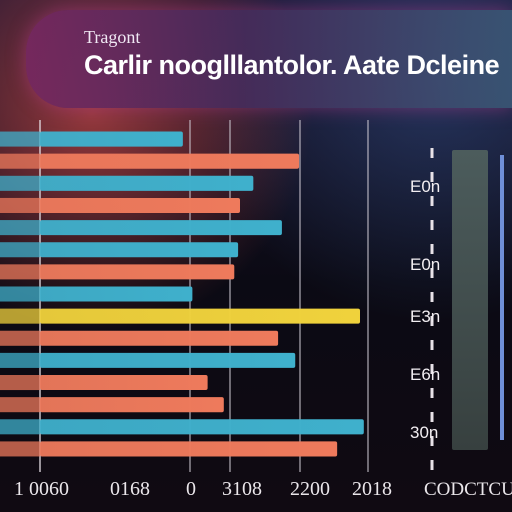 Image resolution: width=512 pixels, height=512 pixels. What do you see at coordinates (372, 489) in the screenshot?
I see `x-tick-label-5: 2018` at bounding box center [372, 489].